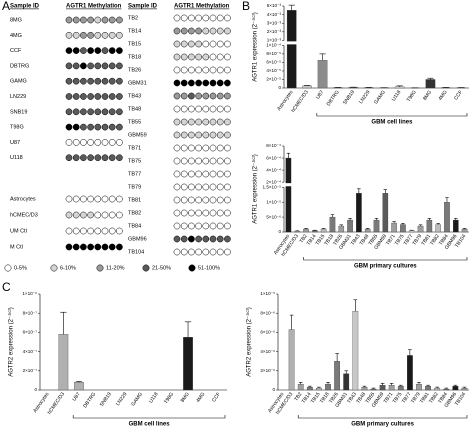 The height and width of the screenshot is (435, 474). I want to click on y-tick-label: 2×10⁻⁷, so click(30, 370).